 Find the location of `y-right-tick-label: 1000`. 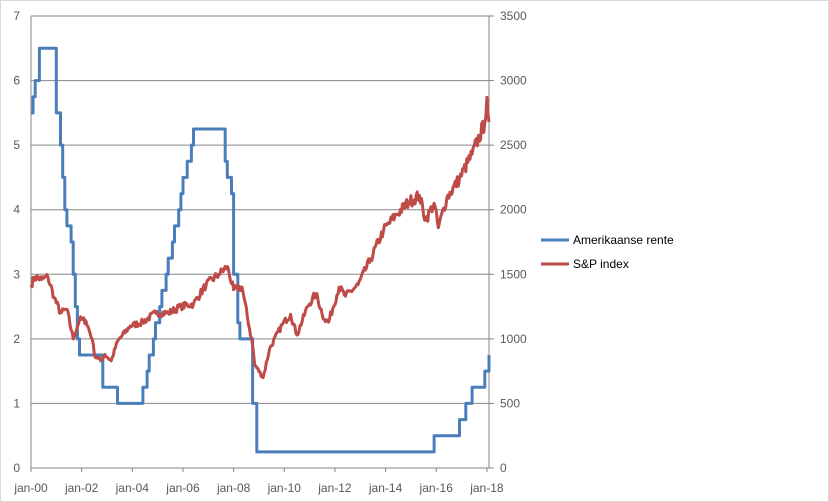

y-right-tick-label: 1000 is located at coordinates (513, 339).